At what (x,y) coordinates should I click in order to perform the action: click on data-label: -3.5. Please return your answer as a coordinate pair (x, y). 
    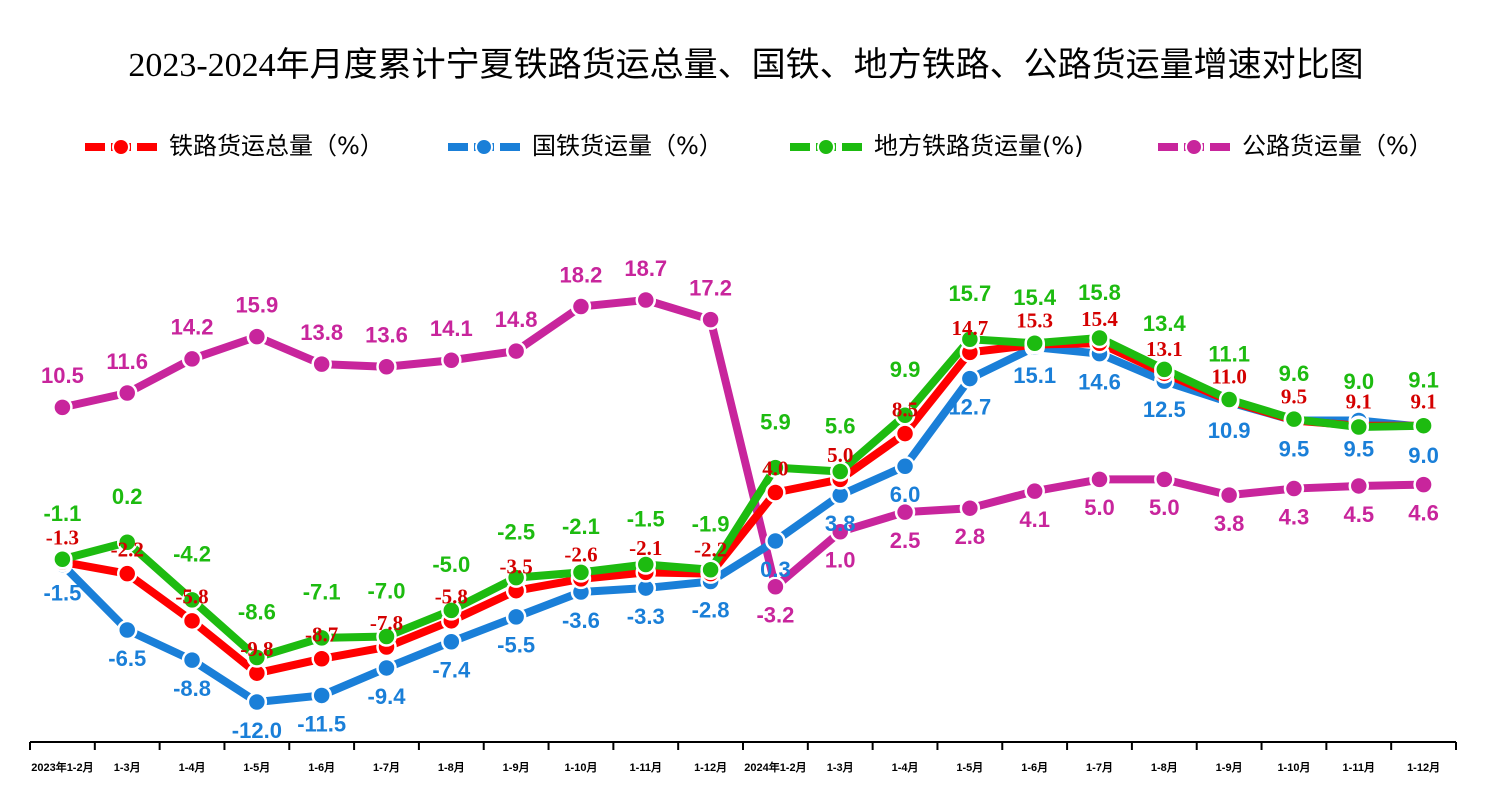
    Looking at the image, I should click on (516, 567).